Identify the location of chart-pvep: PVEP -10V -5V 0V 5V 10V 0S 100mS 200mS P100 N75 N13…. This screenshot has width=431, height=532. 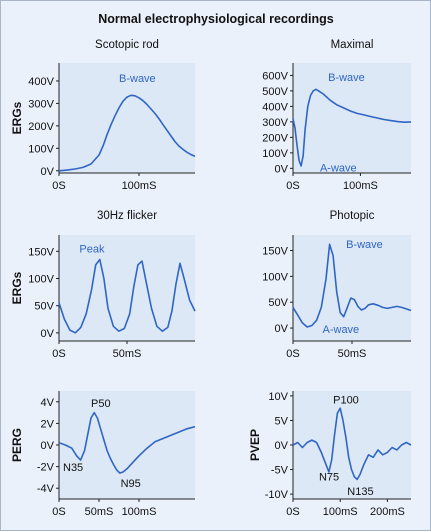
(330, 454).